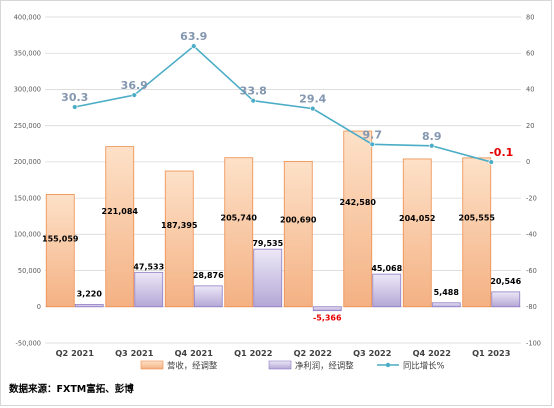  Describe the element at coordinates (531, 198) in the screenshot. I see `y-right-tick-label: -20` at that location.